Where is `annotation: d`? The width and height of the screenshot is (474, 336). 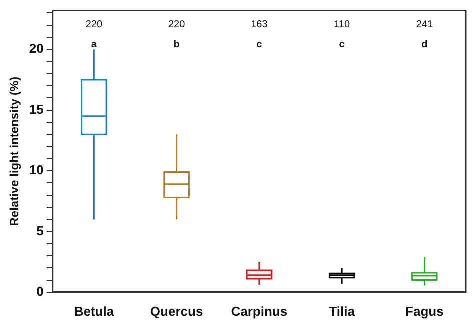
annotation: d is located at coordinates (425, 45).